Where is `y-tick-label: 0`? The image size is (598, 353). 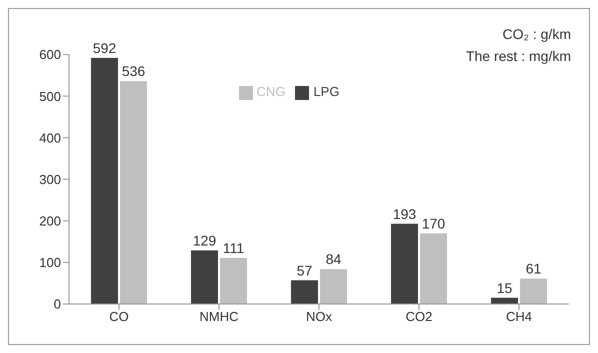
y-tick-label: 0 is located at coordinates (57, 304).